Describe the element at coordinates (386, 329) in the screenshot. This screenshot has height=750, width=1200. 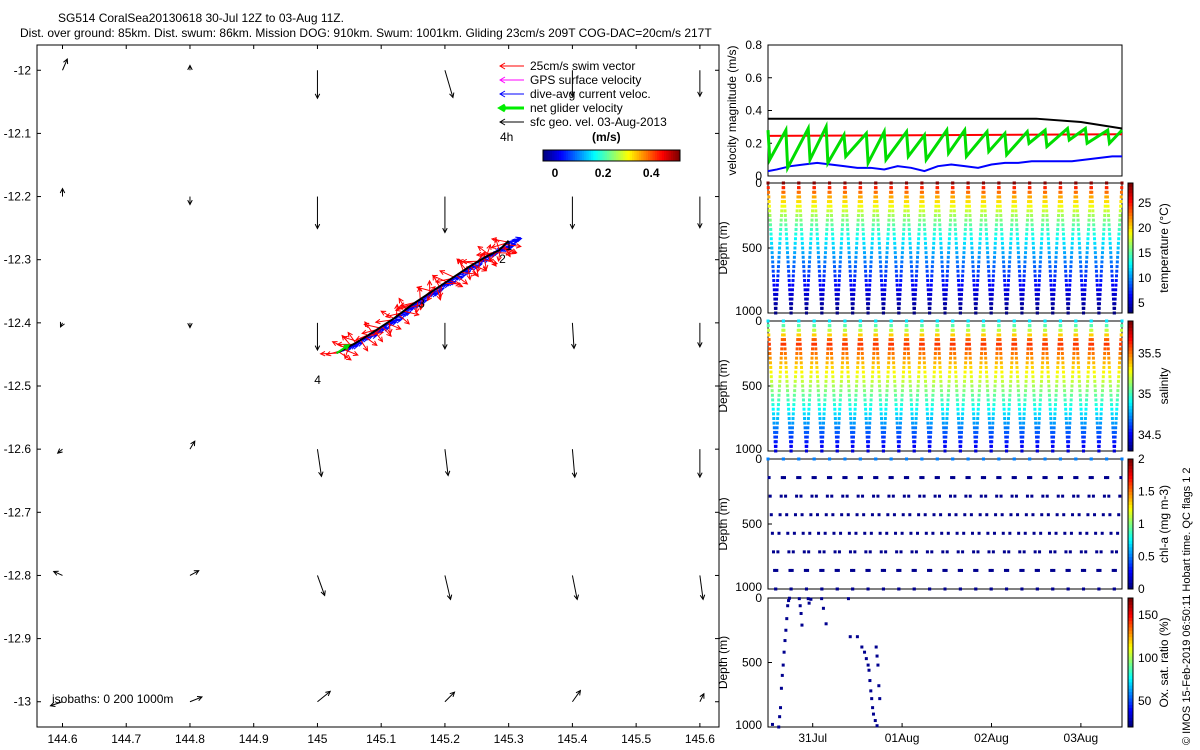
I see `dac-vector-head` at that location.